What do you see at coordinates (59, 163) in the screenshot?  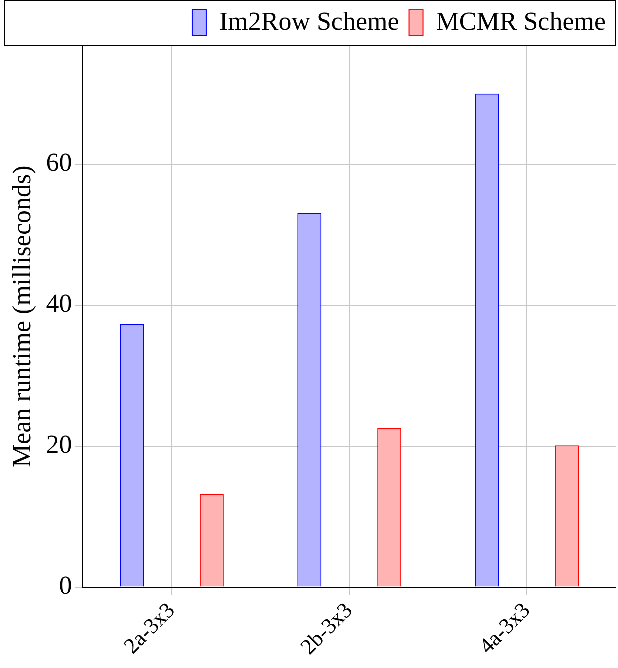 I see `y-tick-label: 60` at bounding box center [59, 163].